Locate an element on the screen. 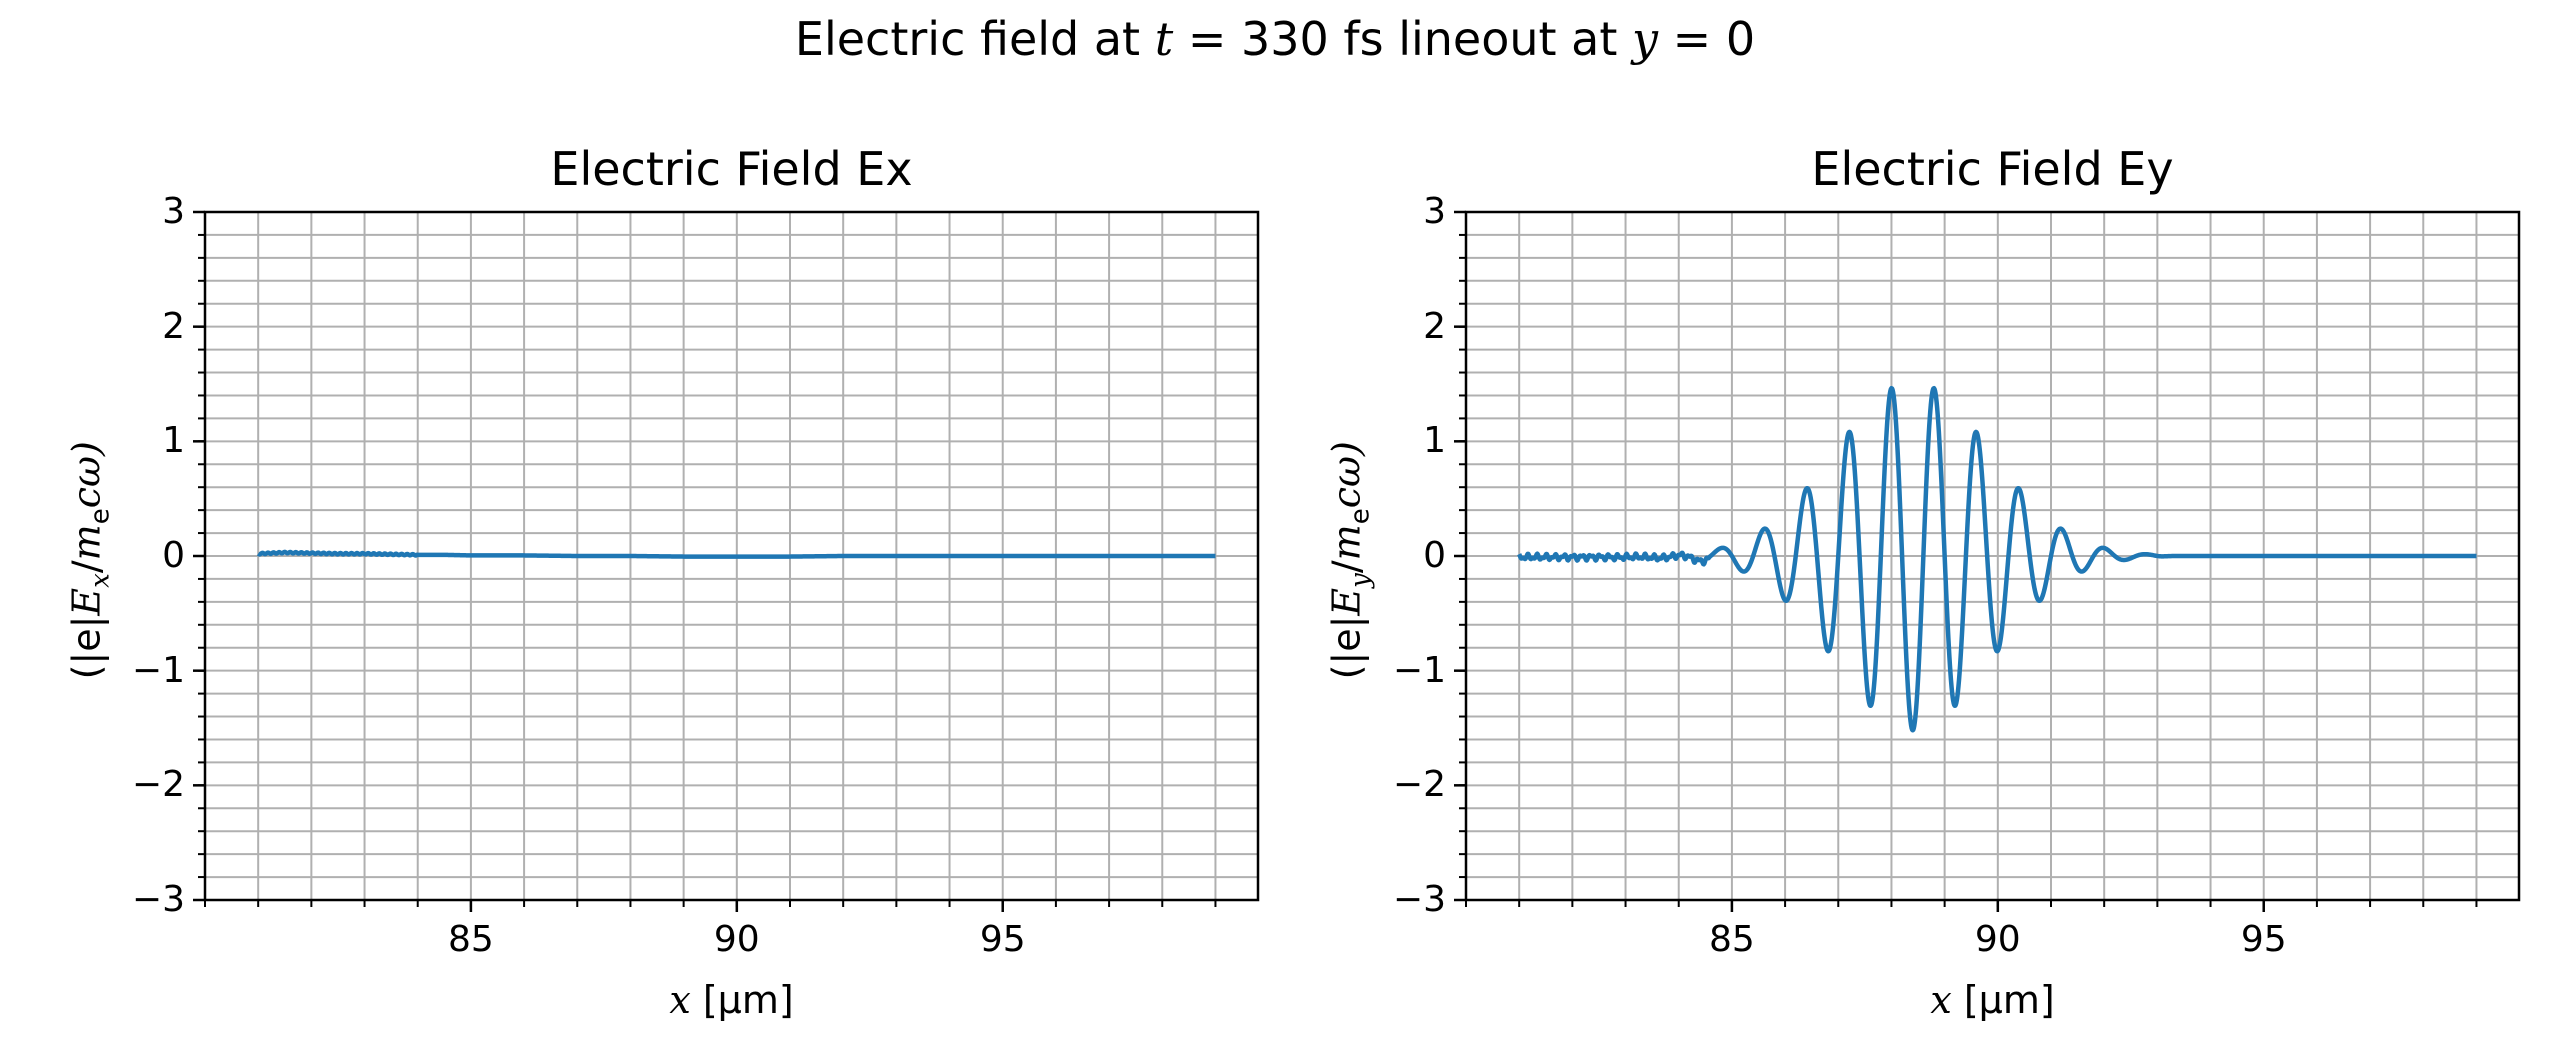 Image resolution: width=2550 pixels, height=1050 pixels. ey-ytick-label: −3 is located at coordinates (1419, 899).